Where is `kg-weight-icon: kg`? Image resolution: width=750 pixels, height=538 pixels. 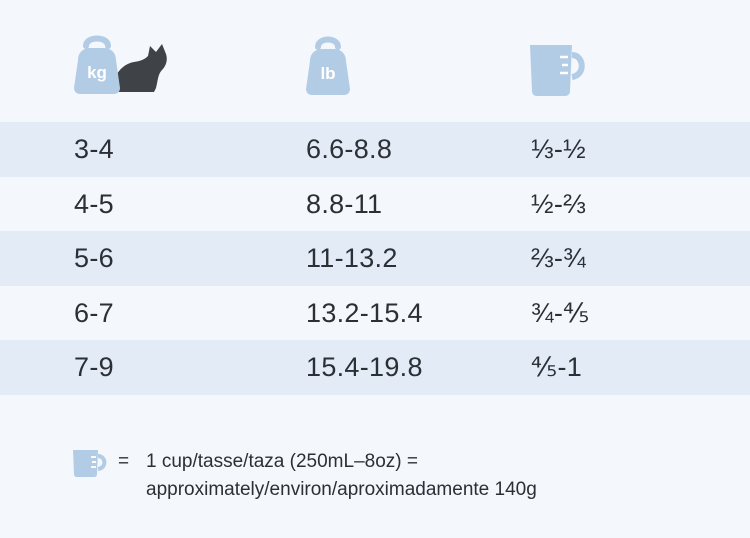 kg-weight-icon: kg is located at coordinates (120, 64).